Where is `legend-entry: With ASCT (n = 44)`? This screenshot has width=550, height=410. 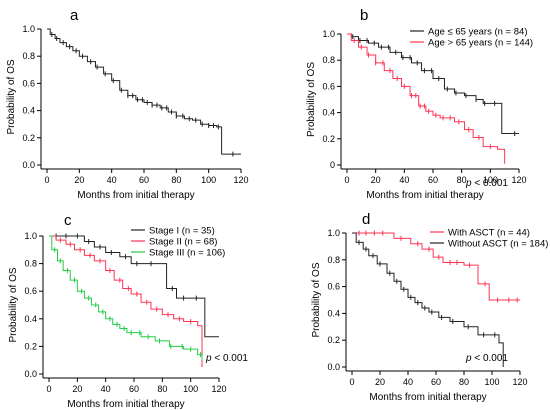 legend-entry: With ASCT (n = 44) is located at coordinates (489, 233).